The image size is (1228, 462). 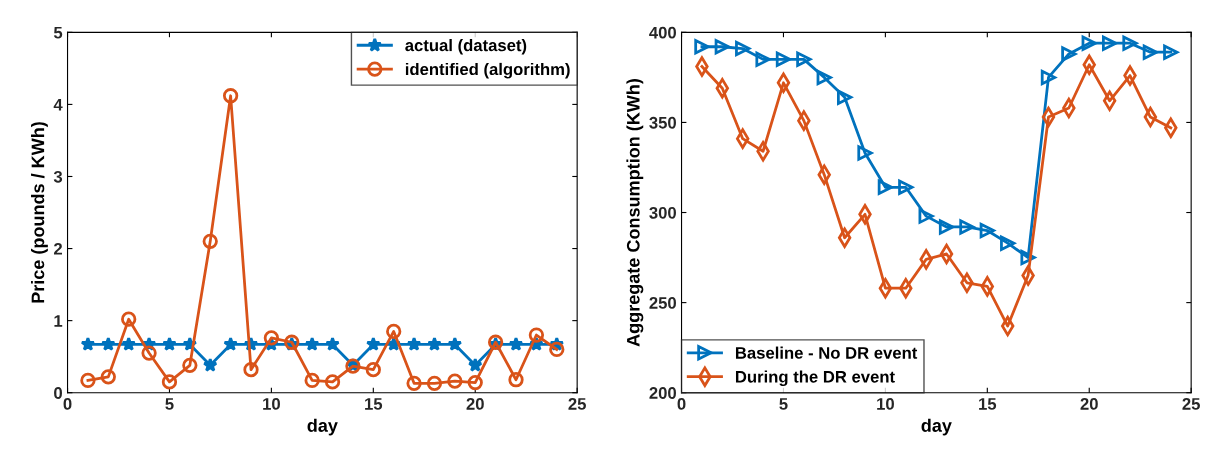 What do you see at coordinates (58, 32) in the screenshot?
I see `y-tick-label: 5` at bounding box center [58, 32].